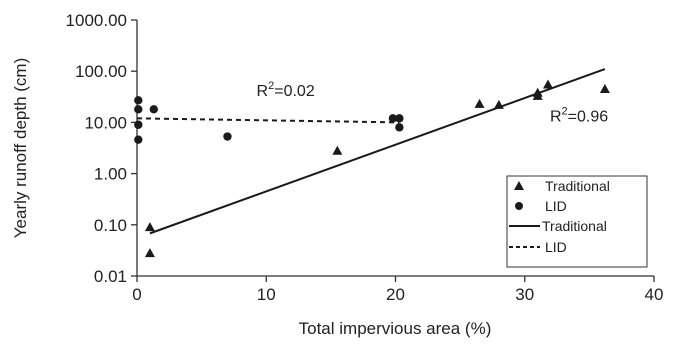 The height and width of the screenshot is (345, 676). What do you see at coordinates (654, 294) in the screenshot?
I see `x-tick-label: 40` at bounding box center [654, 294].